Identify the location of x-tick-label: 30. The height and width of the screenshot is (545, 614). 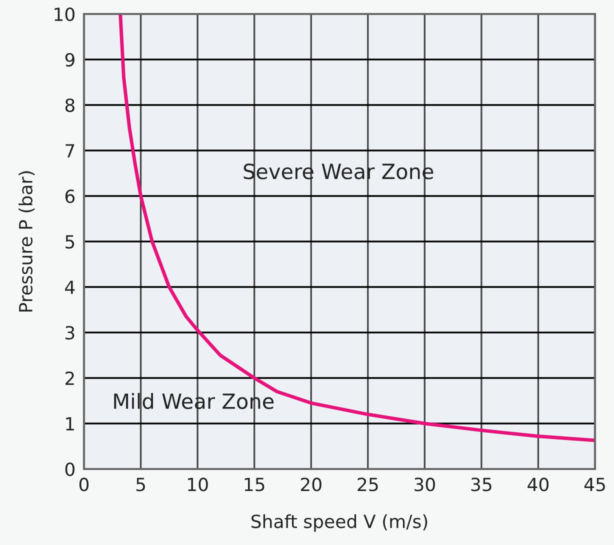
(424, 485).